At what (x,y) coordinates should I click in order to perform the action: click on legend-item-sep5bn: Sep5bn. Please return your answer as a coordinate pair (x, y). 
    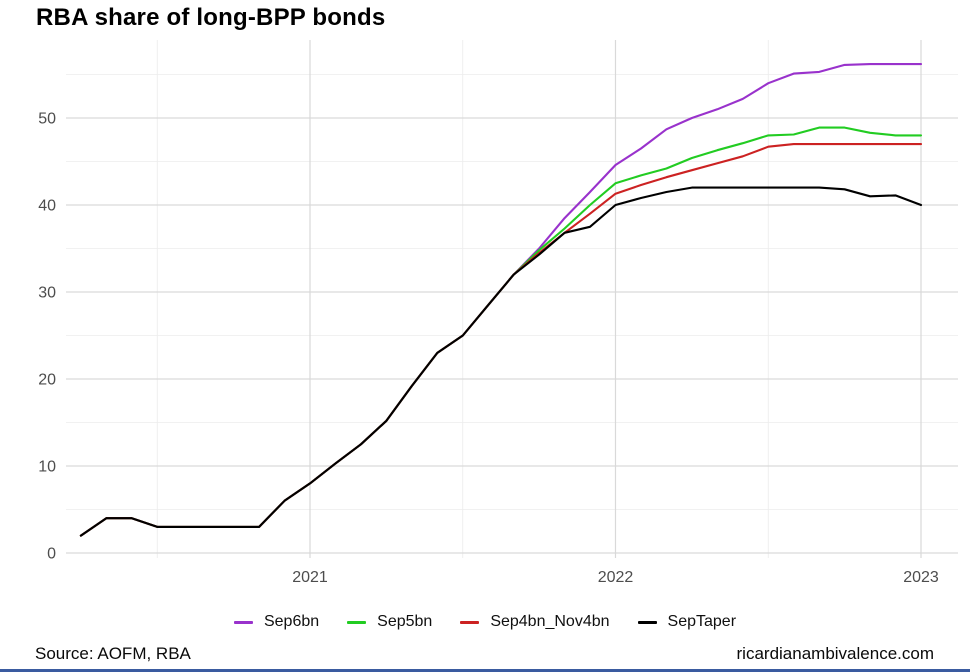
    Looking at the image, I should click on (389, 622).